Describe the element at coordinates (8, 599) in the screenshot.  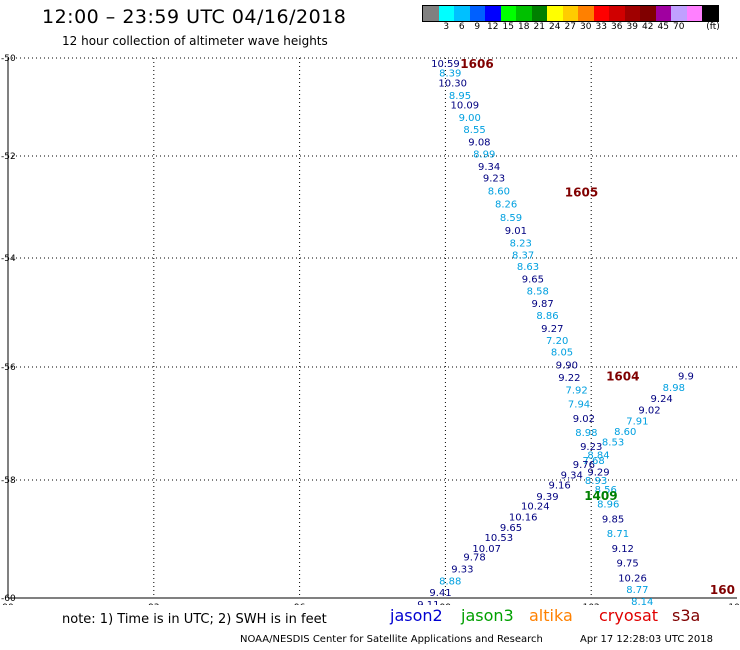
I see `lat-tick-label: -60` at that location.